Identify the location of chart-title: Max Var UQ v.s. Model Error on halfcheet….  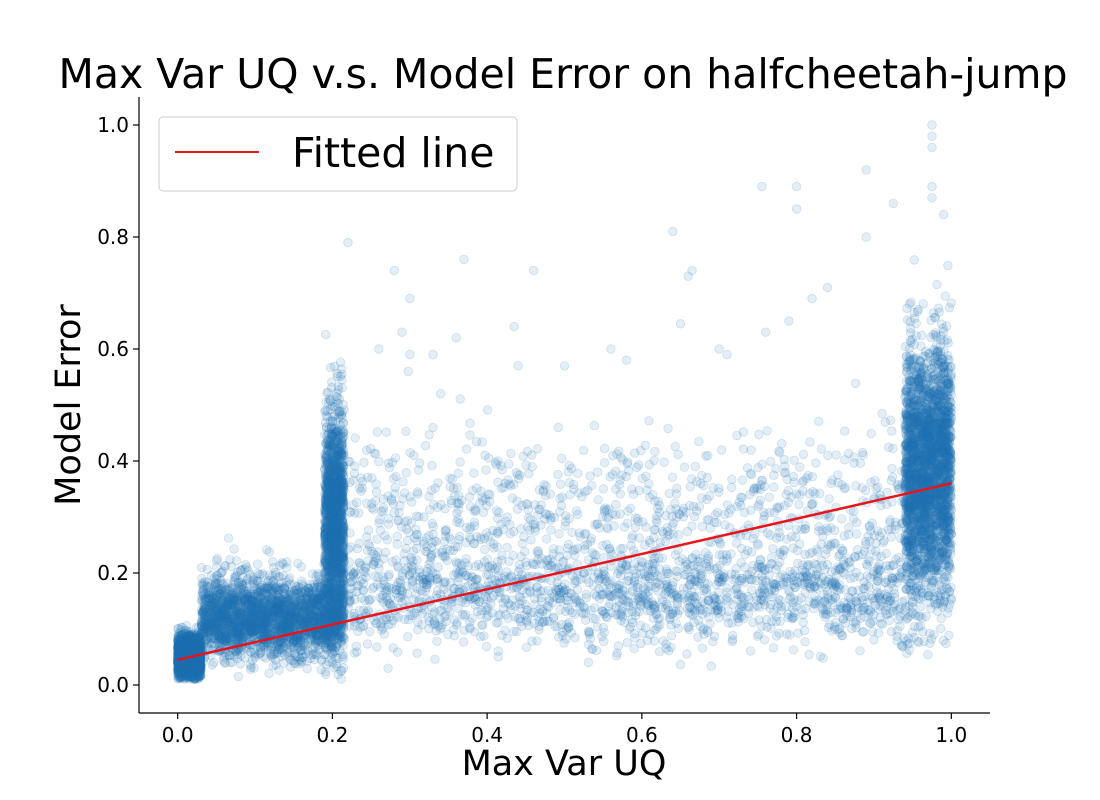
(563, 74).